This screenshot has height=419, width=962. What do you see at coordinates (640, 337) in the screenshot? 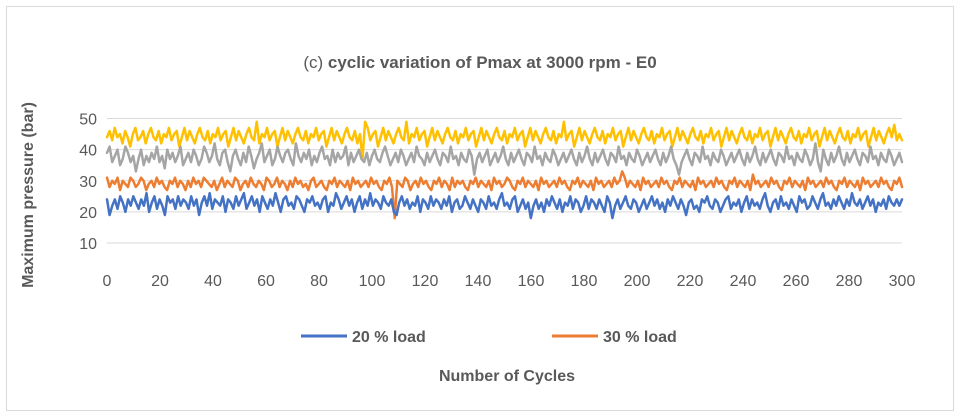
I see `legend-label-30-load: 30 % load` at bounding box center [640, 337].